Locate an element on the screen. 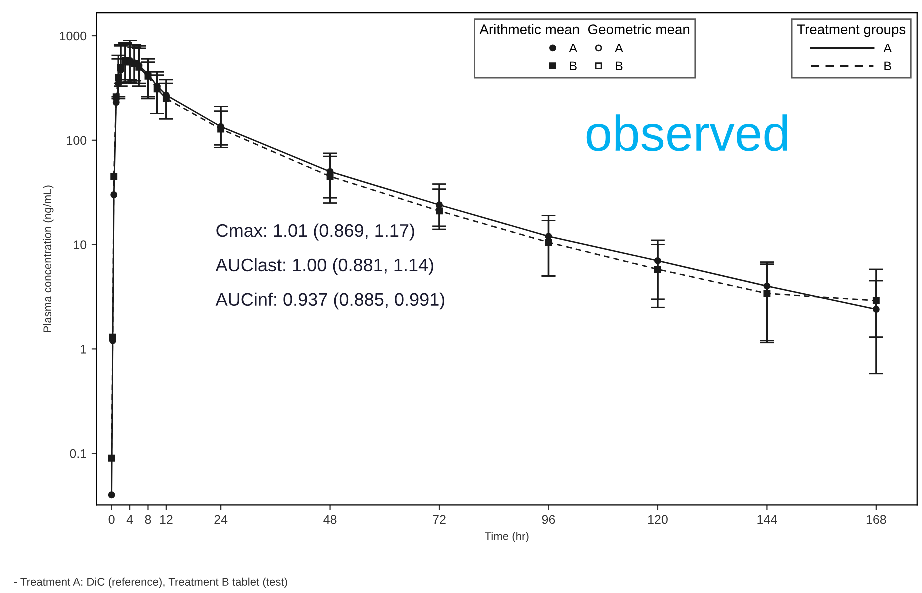  x-tick-label: 4 is located at coordinates (130, 519).